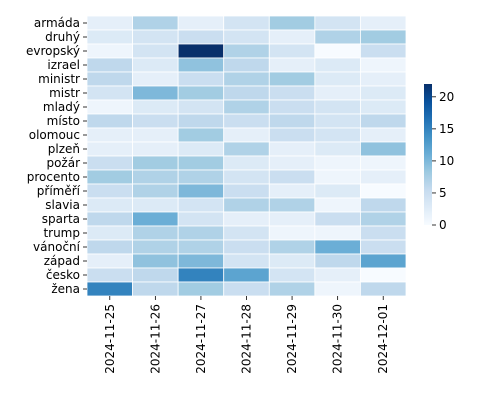 Image resolution: width=500 pixels, height=400 pixels. Describe the element at coordinates (59, 191) in the screenshot. I see `y-tick-label: příměří` at that location.